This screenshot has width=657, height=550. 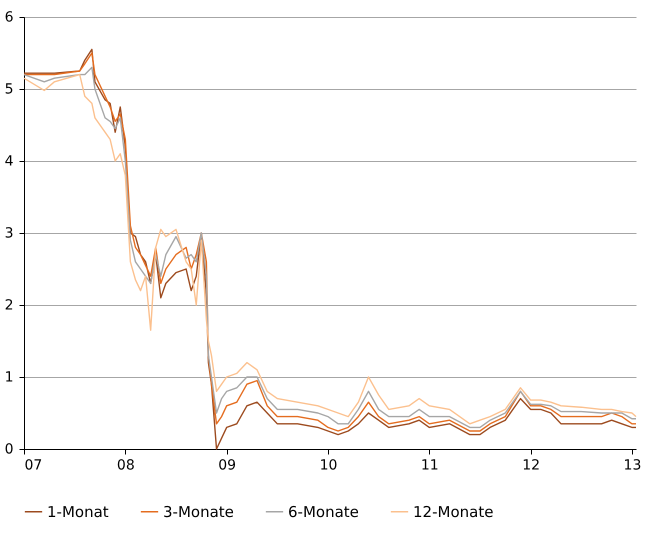 What do you see at coordinates (9, 162) in the screenshot?
I see `y-tick-label: 4` at bounding box center [9, 162].